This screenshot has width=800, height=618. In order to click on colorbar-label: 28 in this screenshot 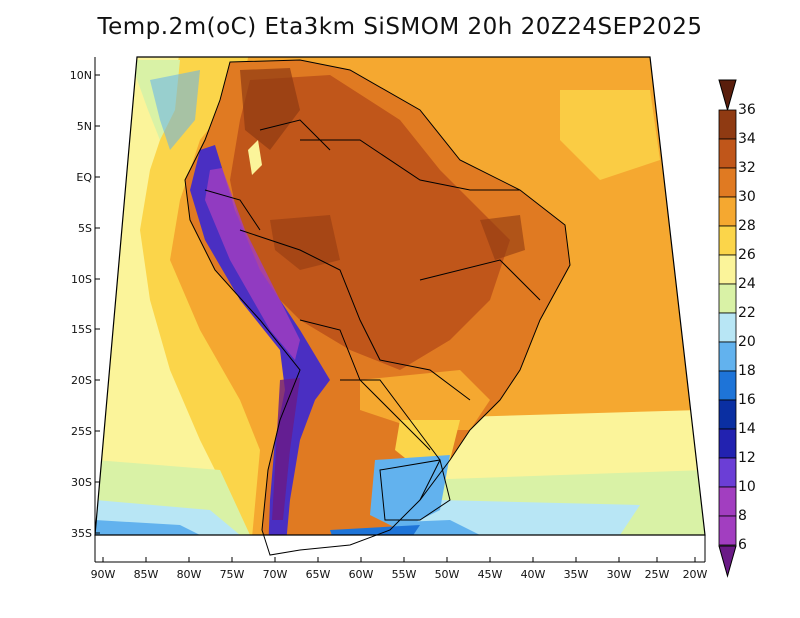, I will do `click(747, 226)`.